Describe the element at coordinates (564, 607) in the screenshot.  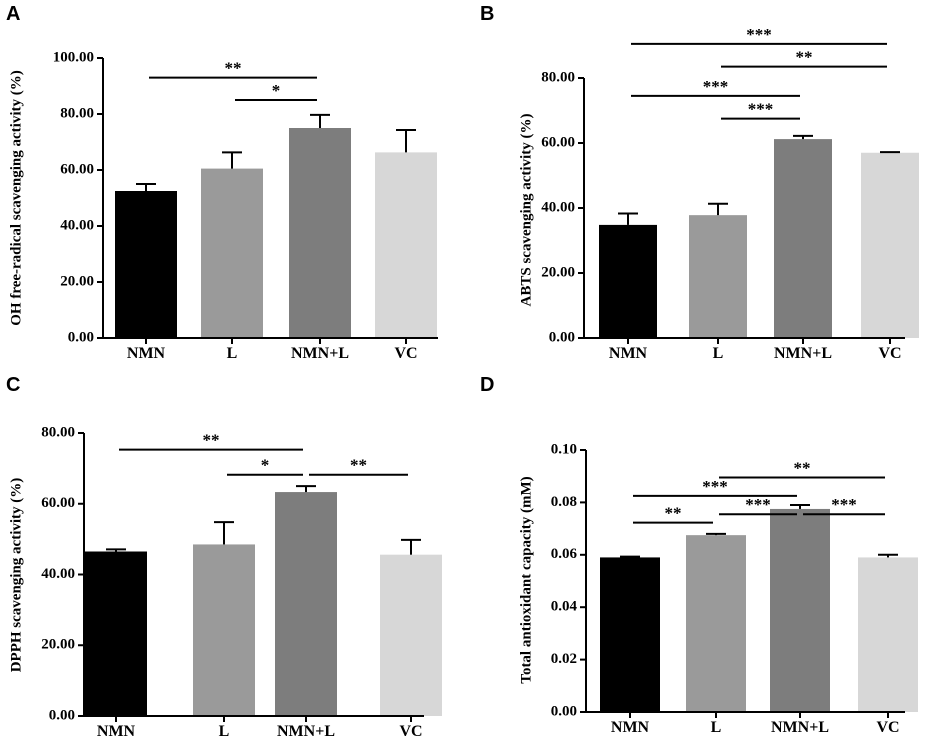
I see `y-tick-label: 0.04` at that location.